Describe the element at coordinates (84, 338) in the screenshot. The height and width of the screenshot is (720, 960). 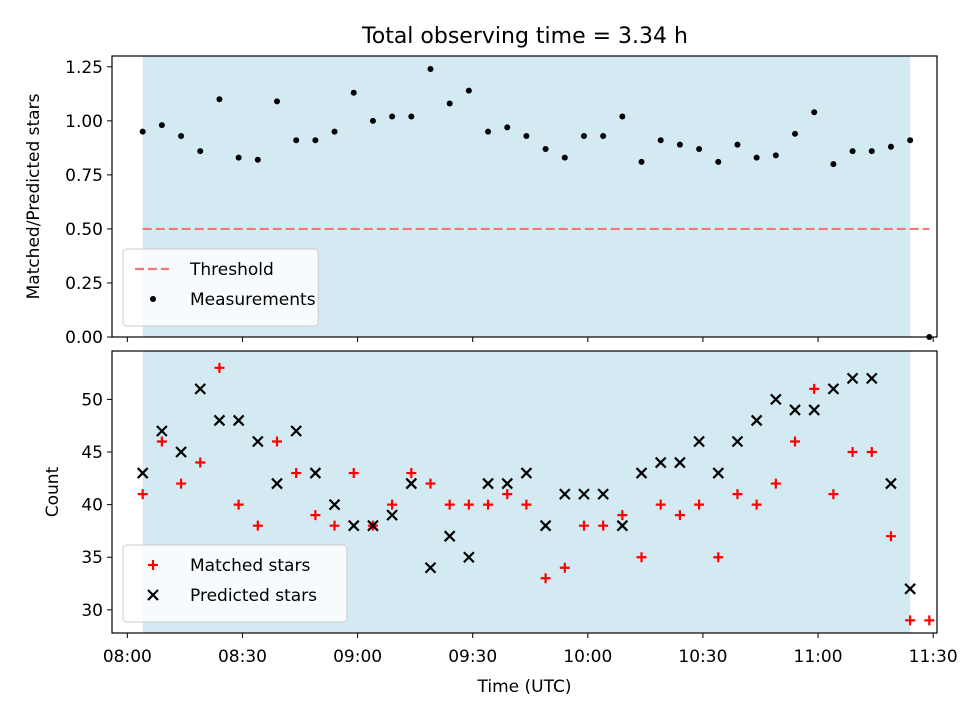
I see `y-tick-label: 0.00` at that location.